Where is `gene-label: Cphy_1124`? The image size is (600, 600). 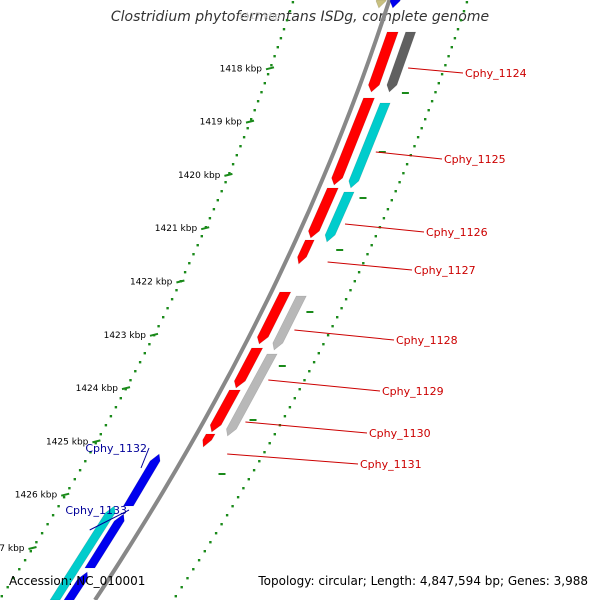
gene-label: Cphy_1124 is located at coordinates (496, 73).